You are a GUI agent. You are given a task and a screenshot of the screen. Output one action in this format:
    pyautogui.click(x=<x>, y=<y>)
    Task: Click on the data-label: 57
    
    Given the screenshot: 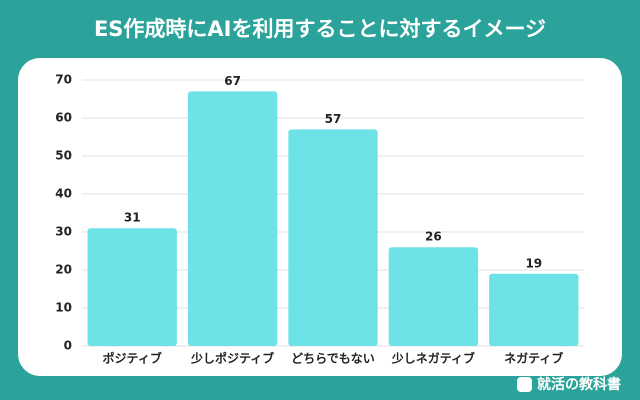 What is the action you would take?
    pyautogui.click(x=333, y=119)
    